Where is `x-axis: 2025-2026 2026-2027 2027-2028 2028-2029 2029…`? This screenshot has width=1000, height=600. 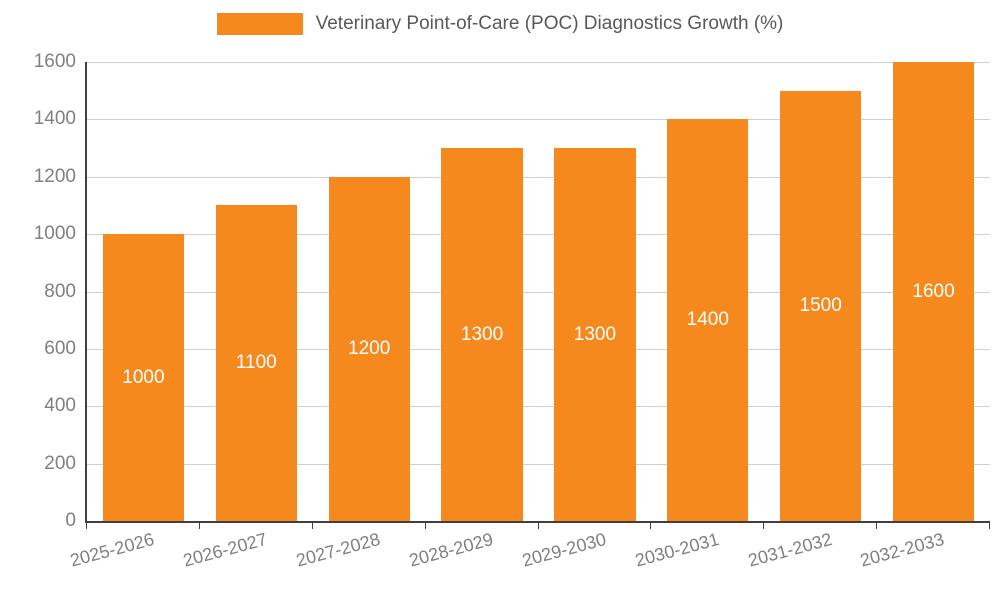 x-axis: 2025-2026 2026-2027 2027-2028 2028-2029 2029… is located at coordinates (529, 564).